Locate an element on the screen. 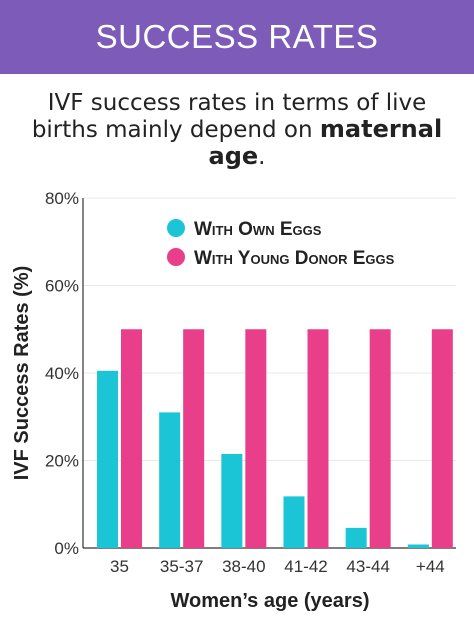 This screenshot has height=632, width=474. x-tick-label: 38-40 is located at coordinates (243, 566).